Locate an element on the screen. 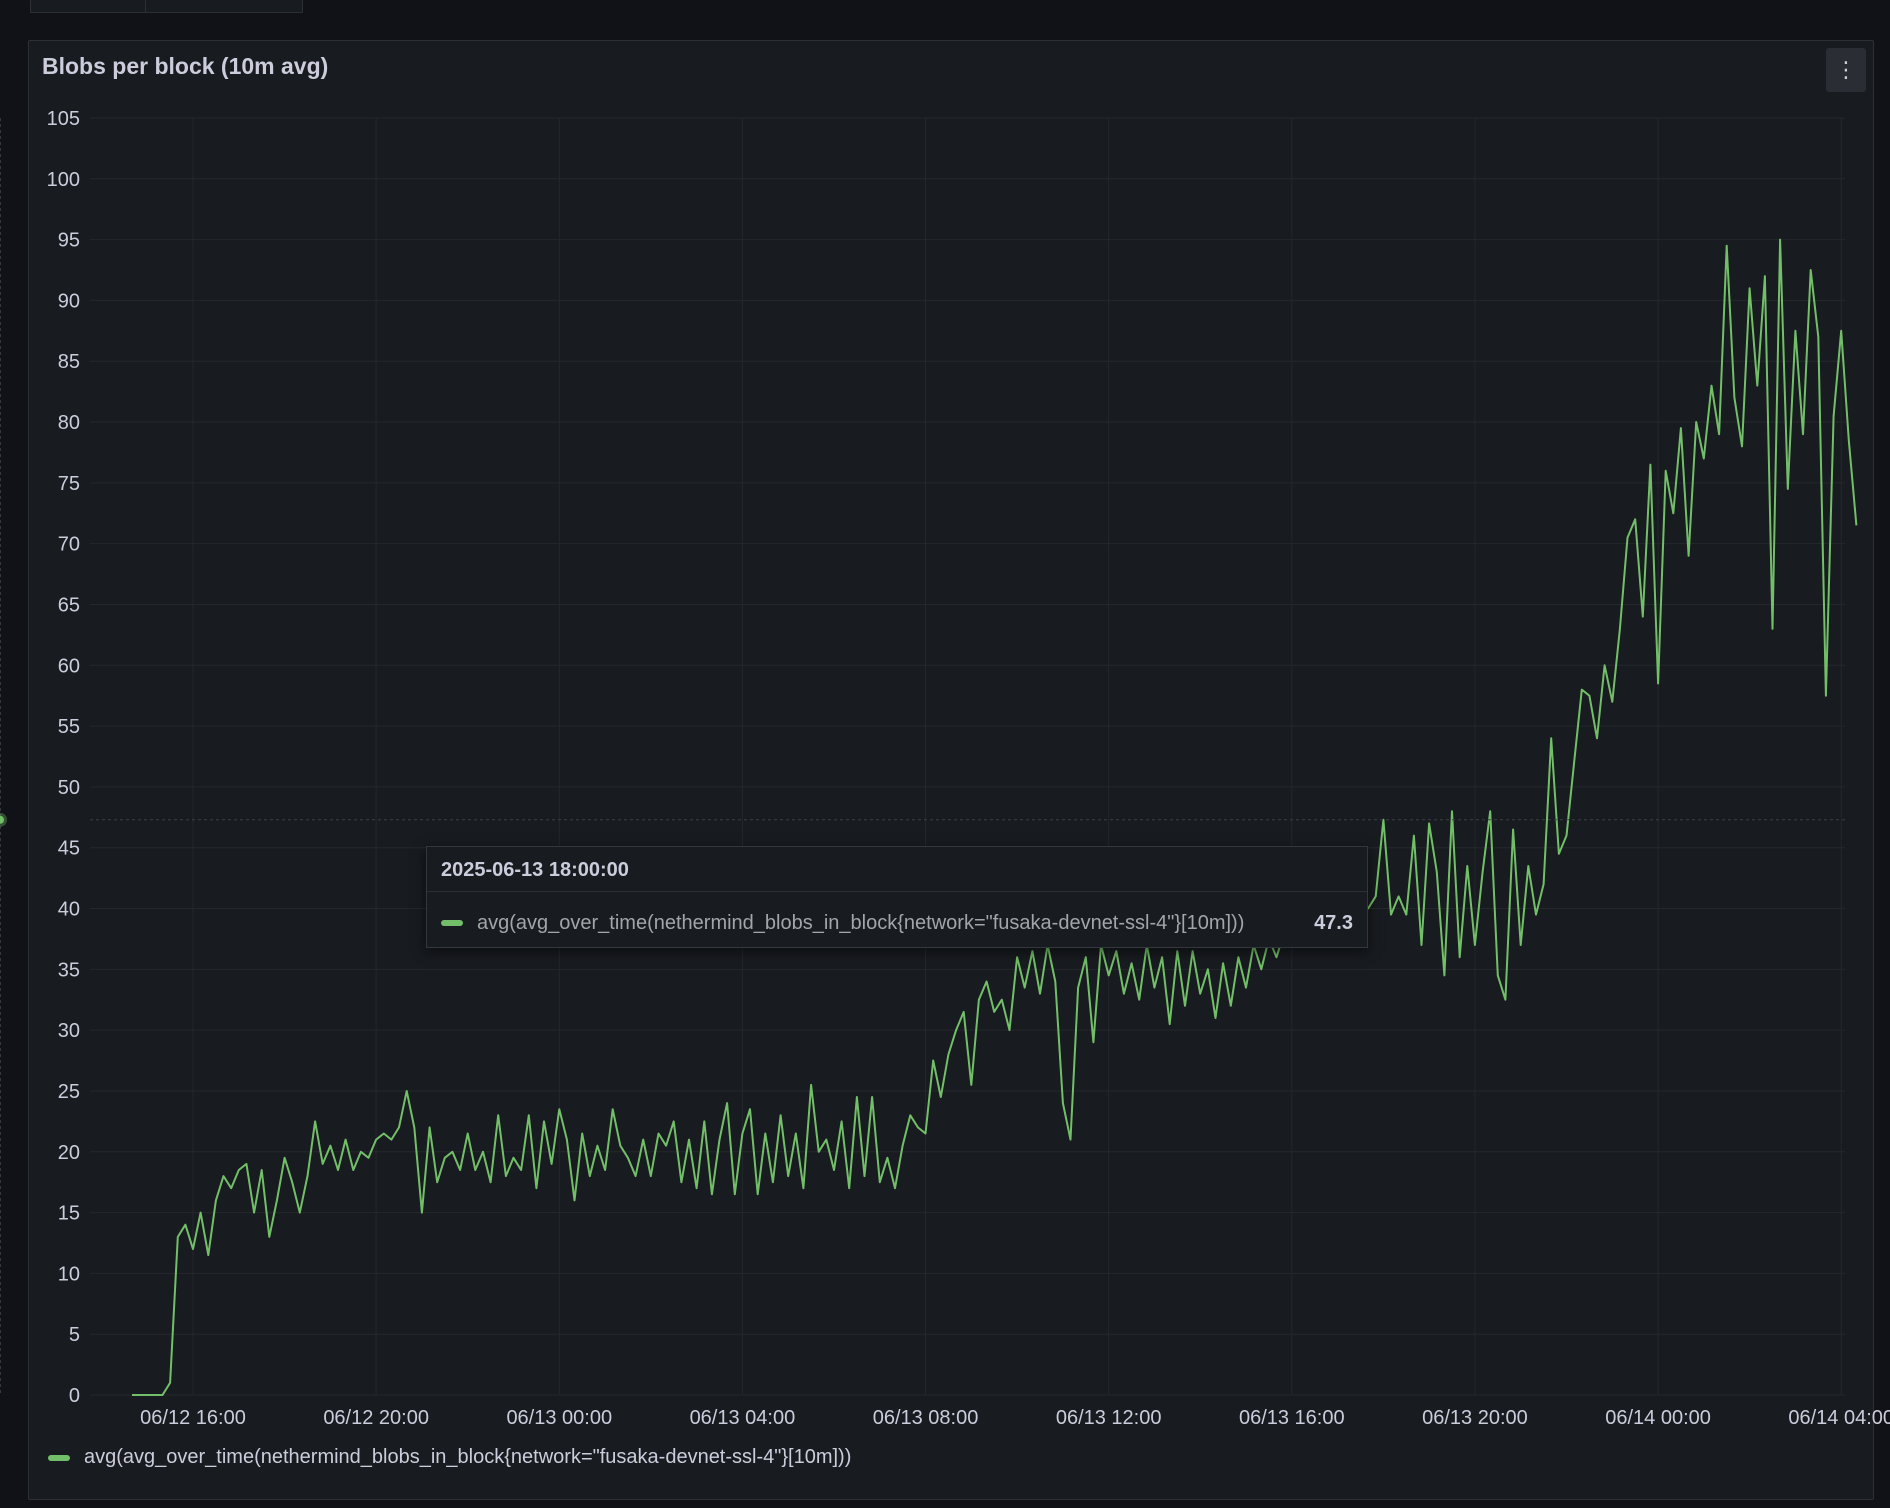  y-tick-label: 75 is located at coordinates (69, 484).